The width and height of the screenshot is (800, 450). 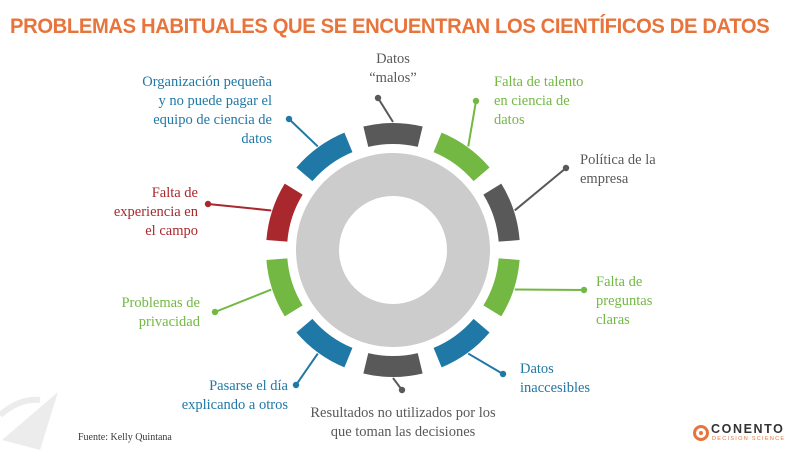 What do you see at coordinates (539, 101) in the screenshot?
I see `problem-label: Falta de talento en ciencia de datos` at bounding box center [539, 101].